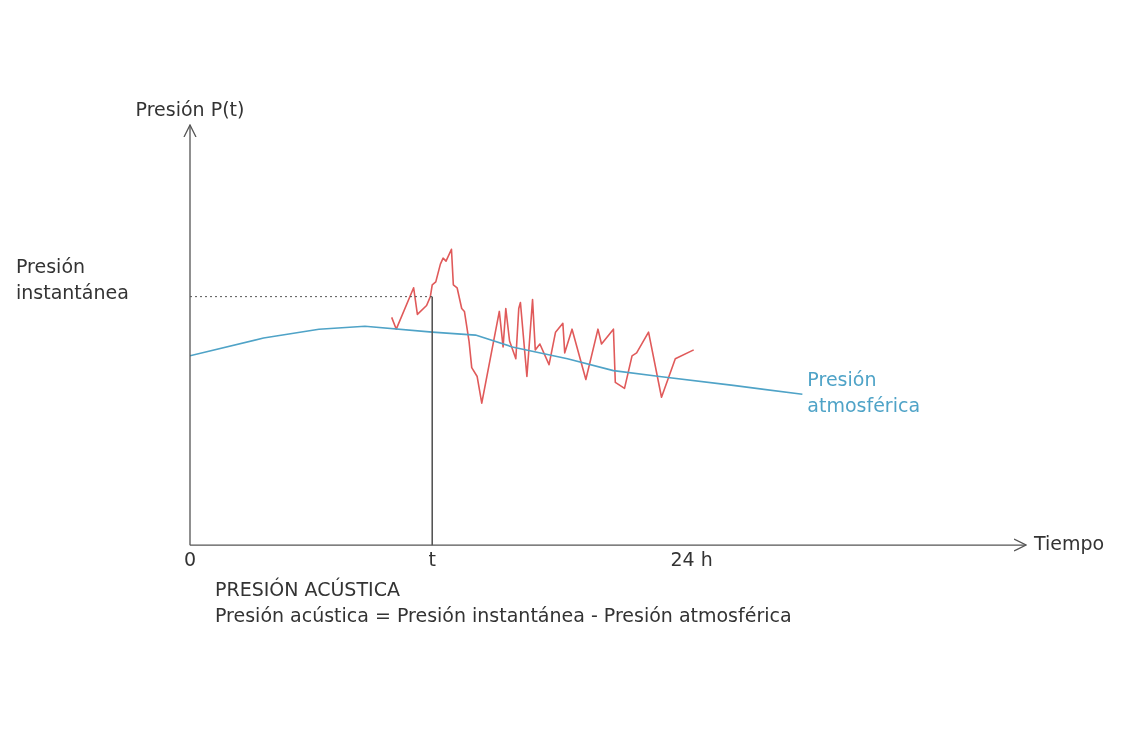 This screenshot has width=1130, height=745. Describe the element at coordinates (308, 589) in the screenshot. I see `text: PRESIÓN ACÚSTICA` at that location.